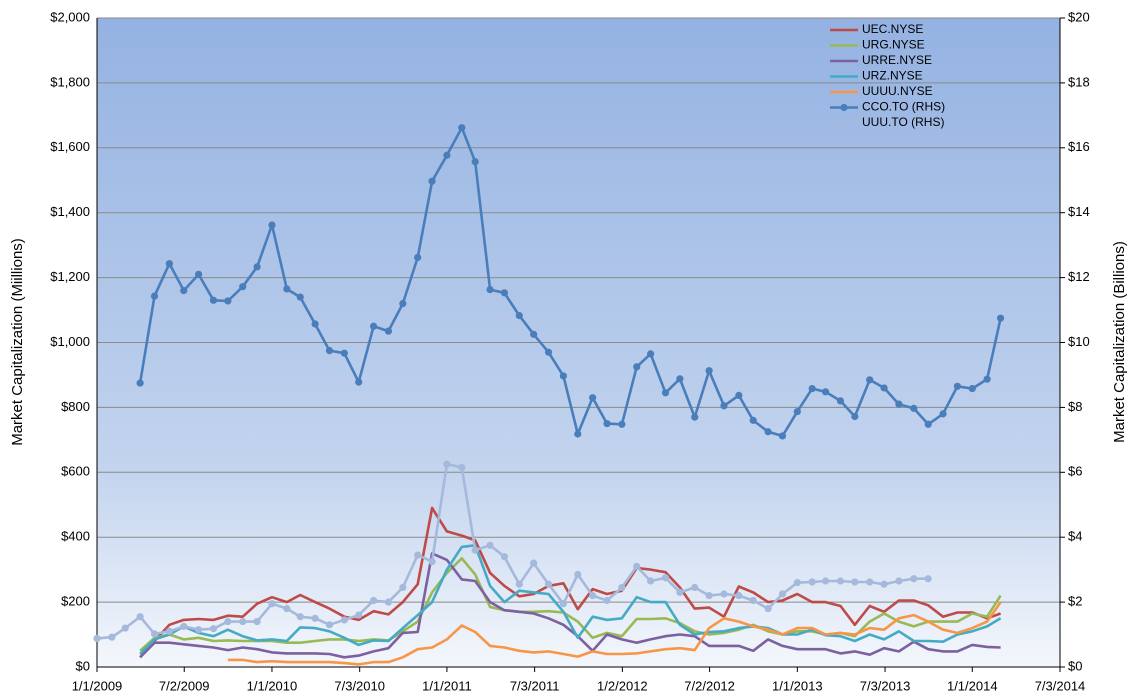 The height and width of the screenshot is (698, 1133). What do you see at coordinates (1075, 665) in the screenshot?
I see `y2-tick-label: $0` at bounding box center [1075, 665].